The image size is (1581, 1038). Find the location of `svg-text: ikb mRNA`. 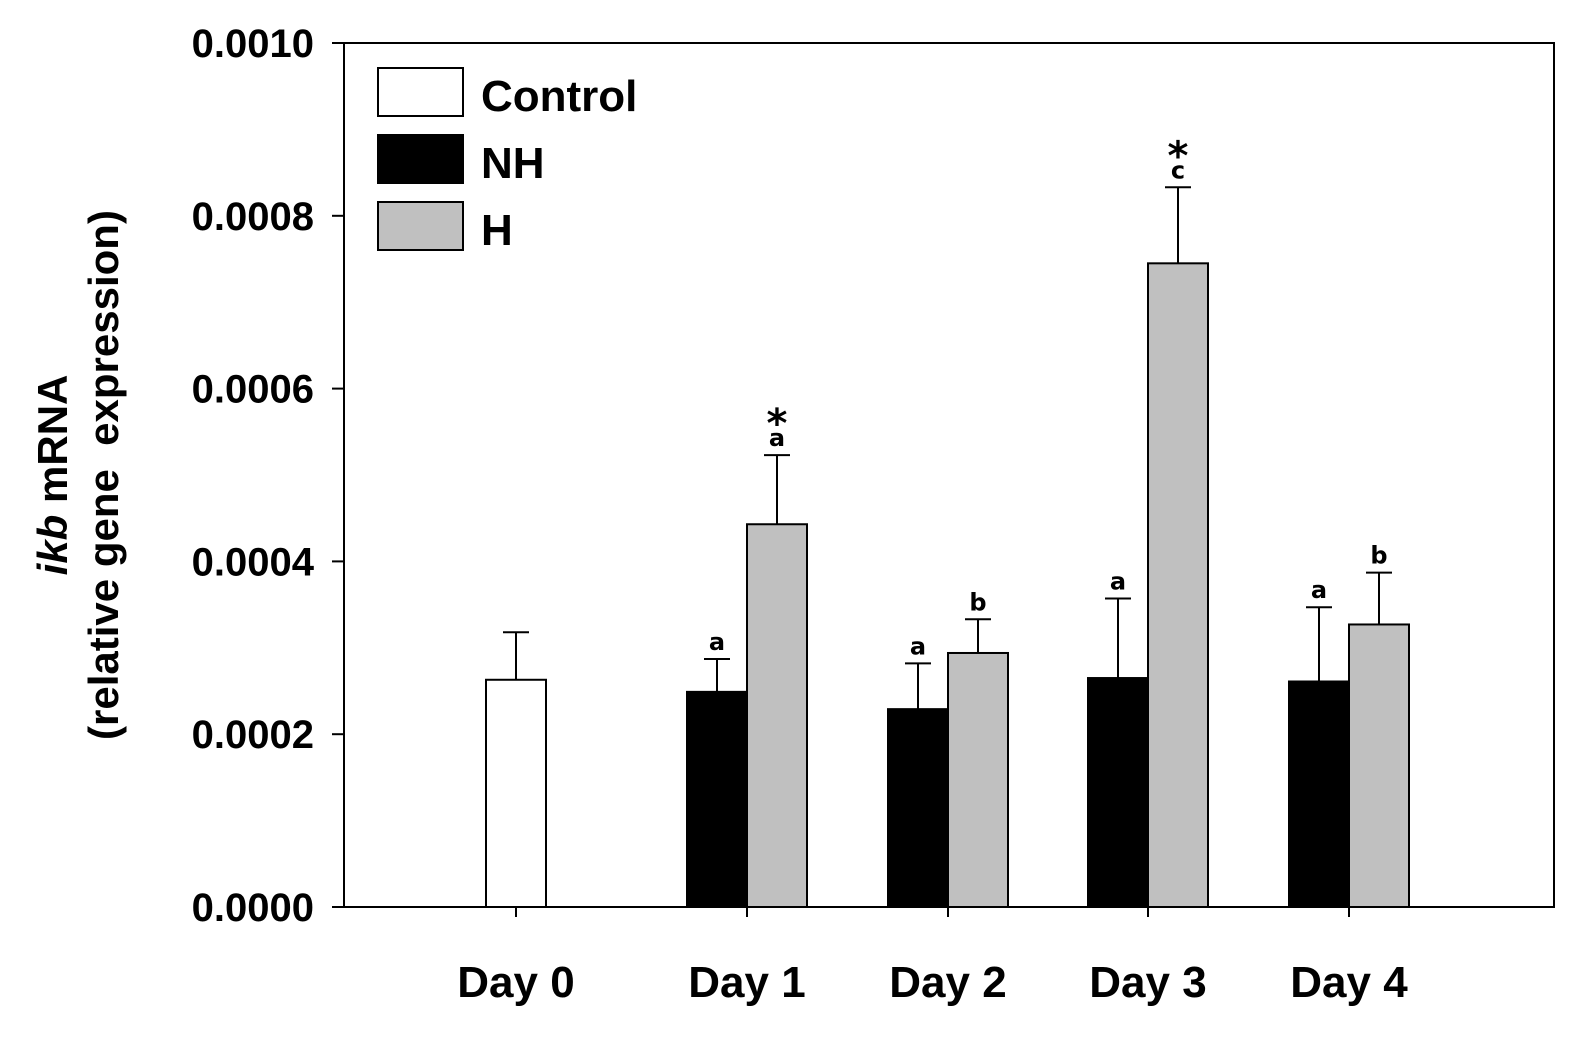

svg-text: ikb mRNA is located at coordinates (52, 475).